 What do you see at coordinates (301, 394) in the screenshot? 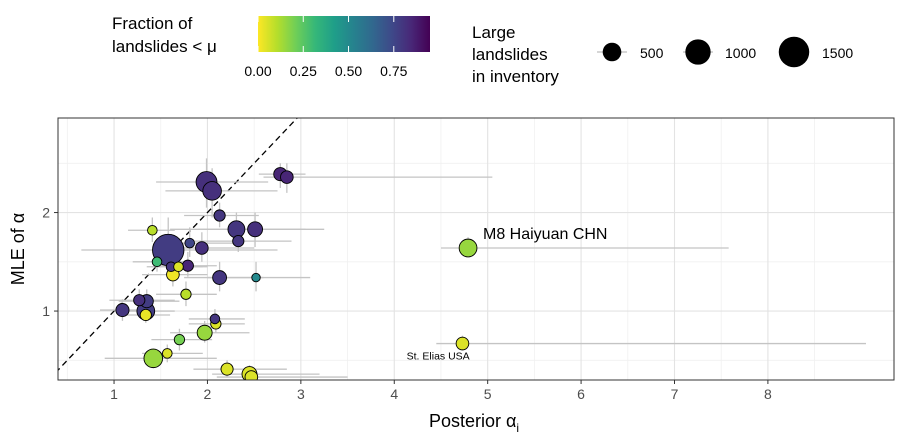
I see `x-tick-label: 3` at bounding box center [301, 394].